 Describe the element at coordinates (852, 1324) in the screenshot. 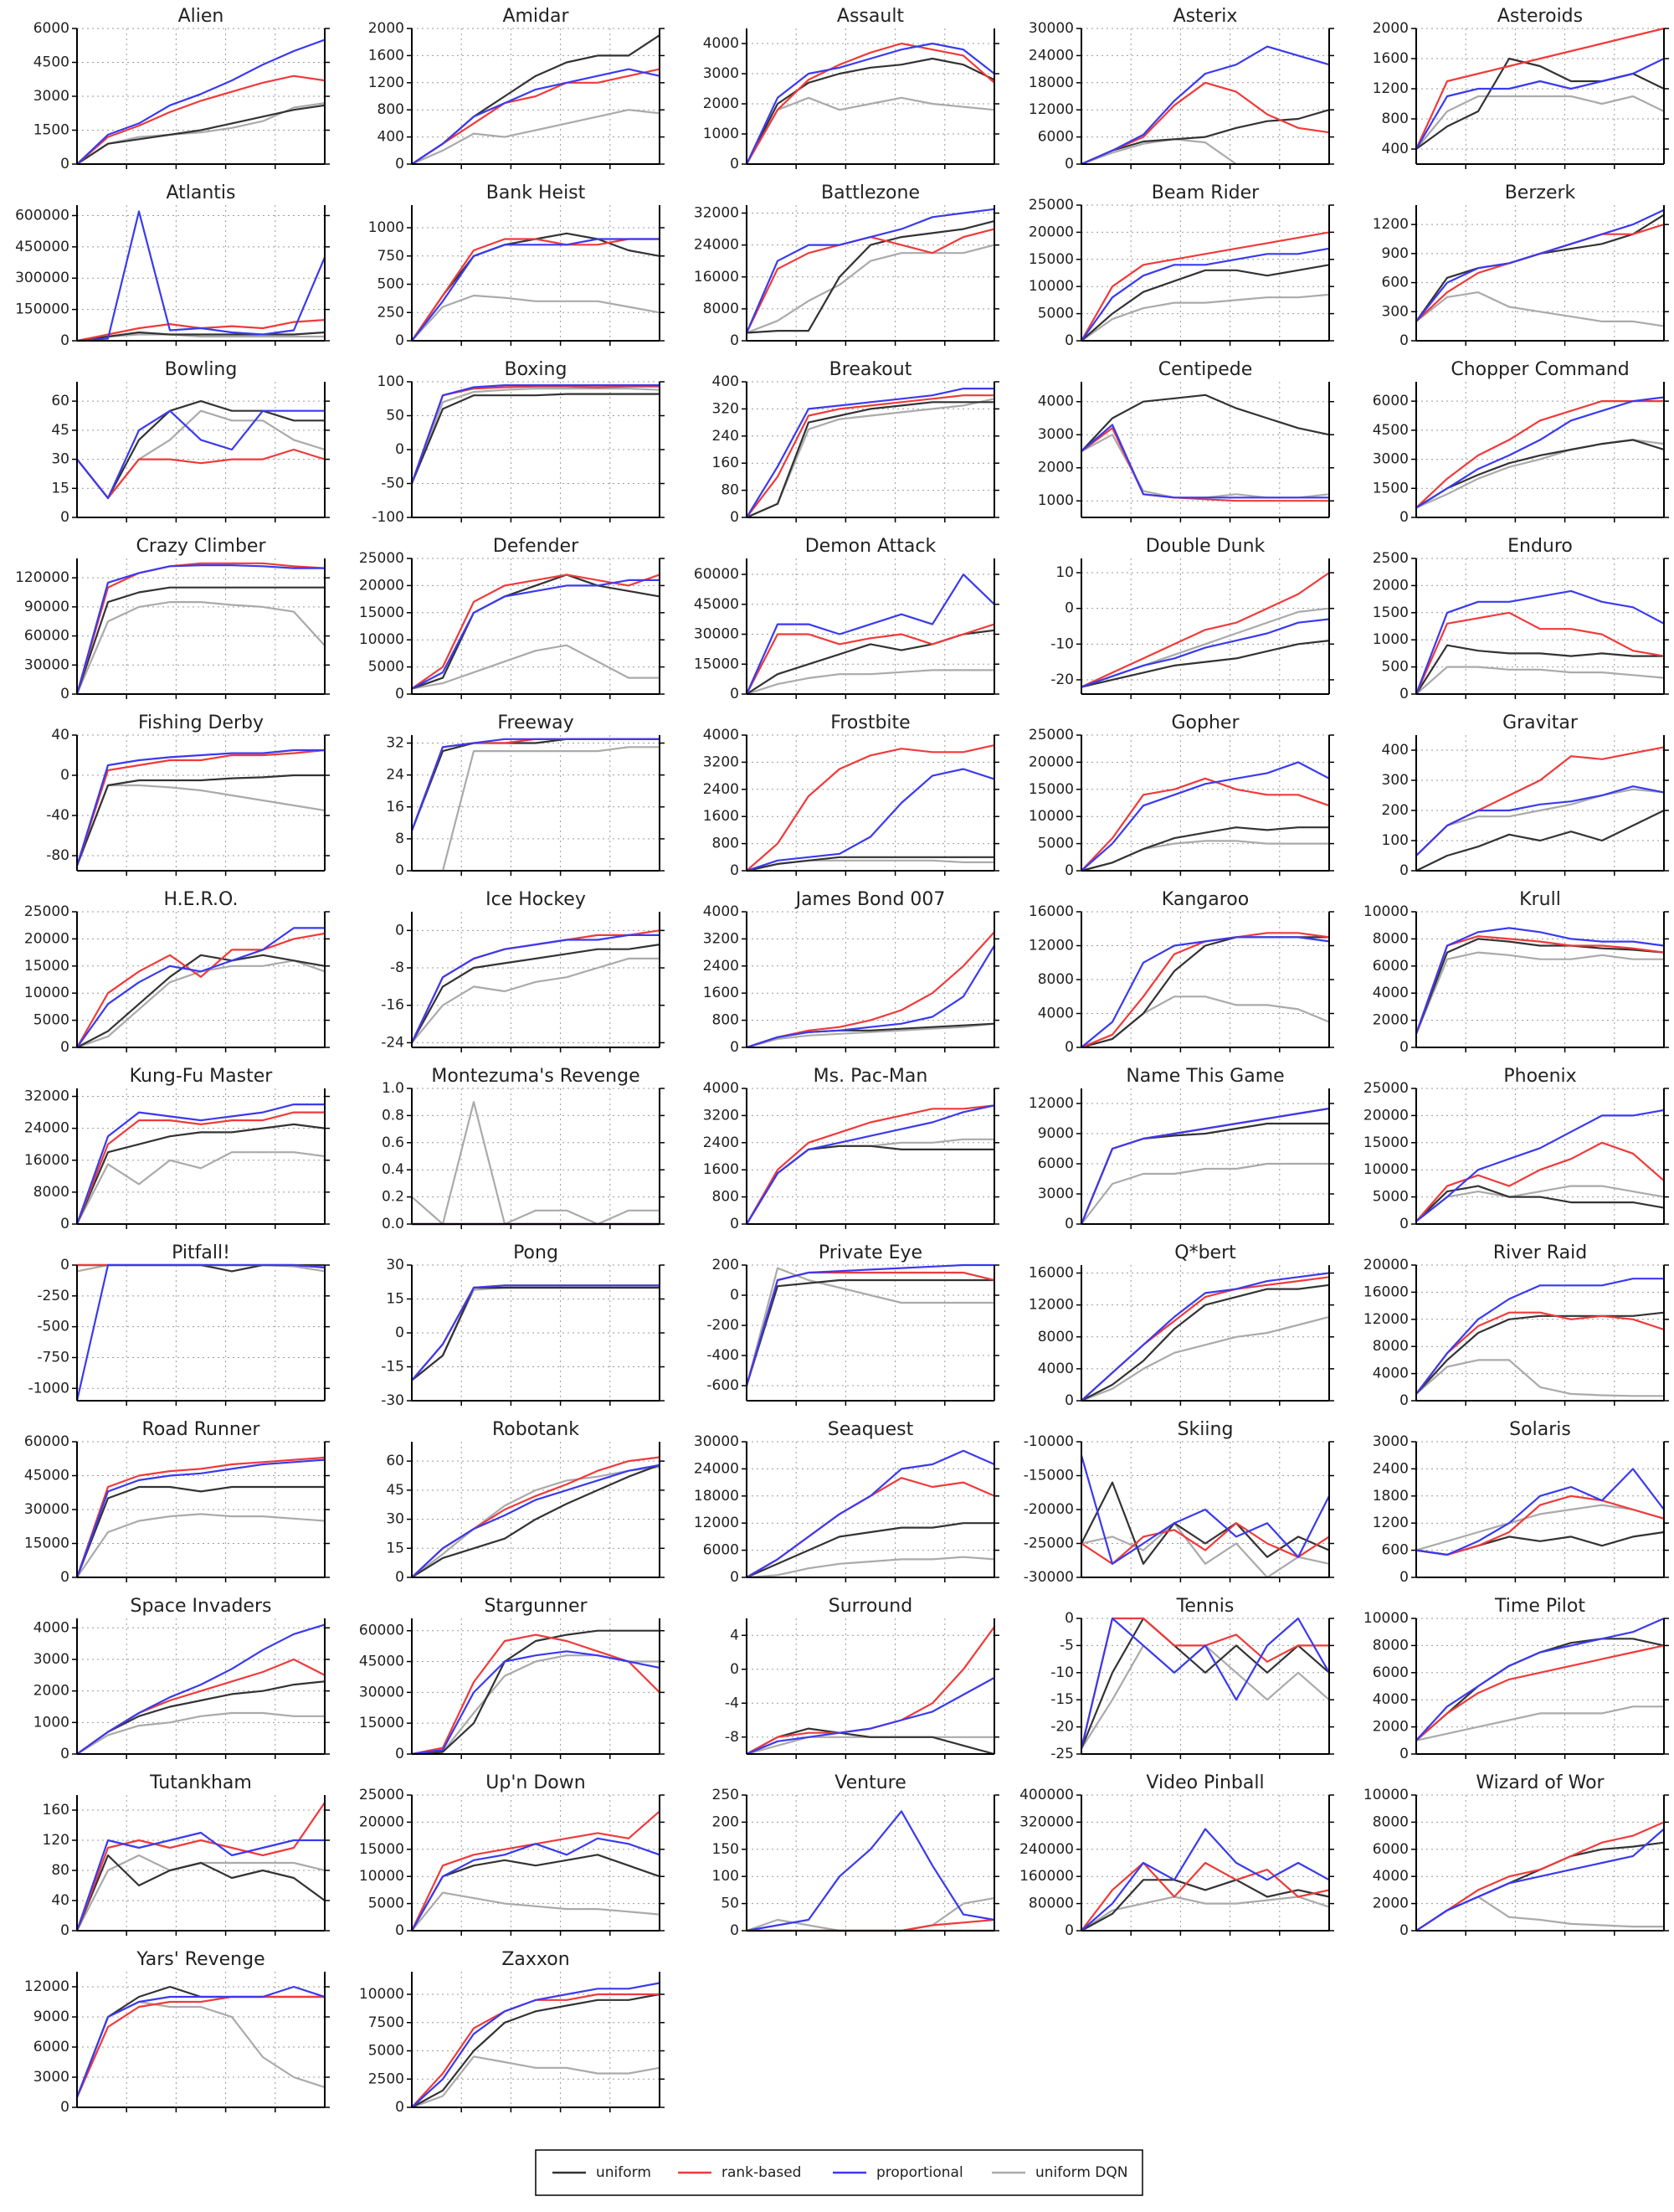

I see `subplot: Private Eye -600 -400 -200 0 200` at that location.